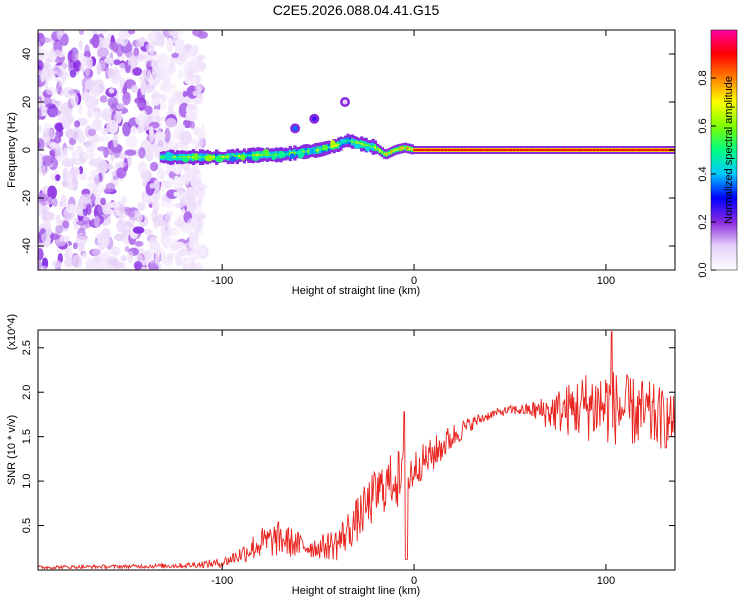 Image resolution: width=750 pixels, height=600 pixels. What do you see at coordinates (414, 581) in the screenshot?
I see `x-tick-label: 0` at bounding box center [414, 581].